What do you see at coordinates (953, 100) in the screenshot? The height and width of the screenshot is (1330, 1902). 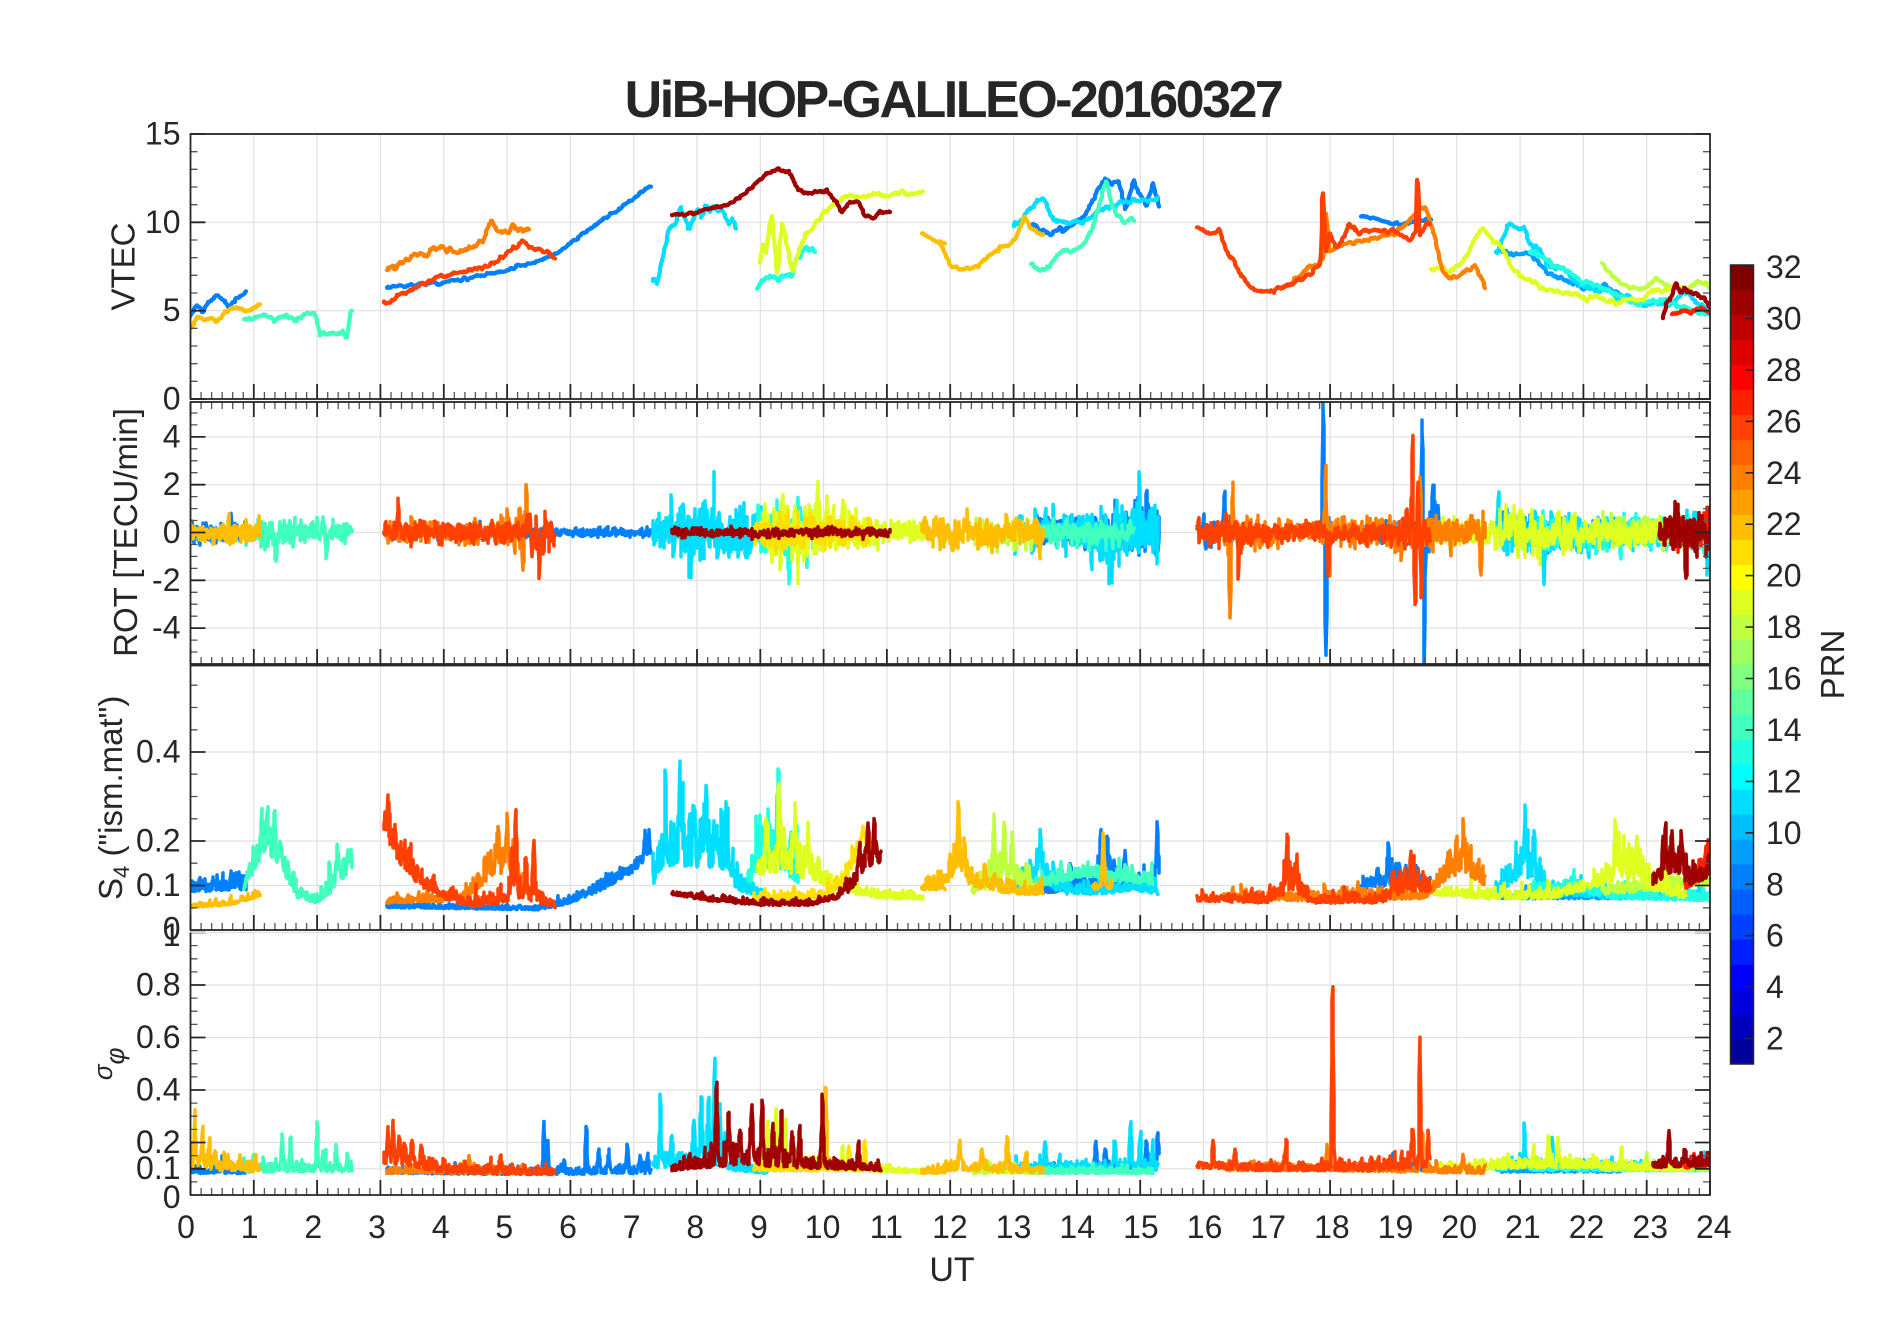 I see `svg-text: UiB-HOP-GALILEO-20160327` at bounding box center [953, 100].